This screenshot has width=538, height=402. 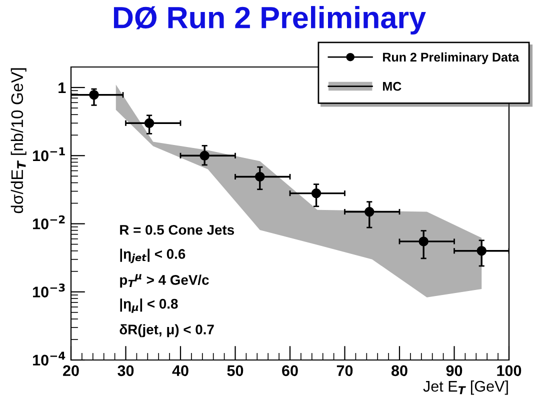 I want to click on x-tick-label: 80, so click(x=399, y=370).